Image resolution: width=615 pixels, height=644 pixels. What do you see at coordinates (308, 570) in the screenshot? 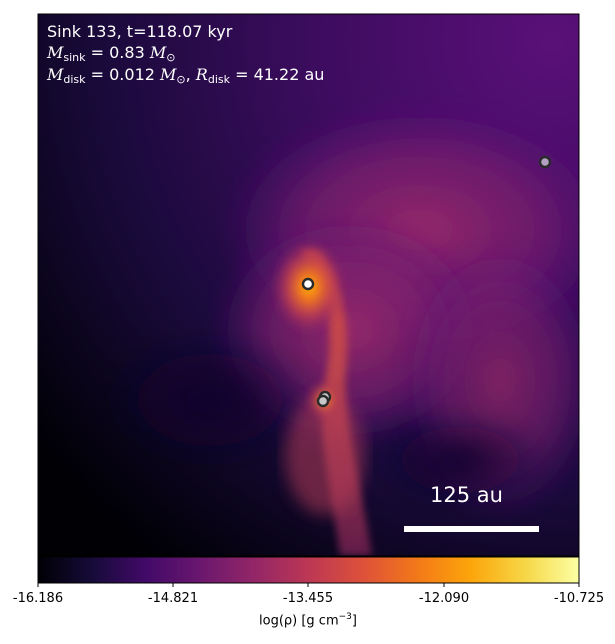
I see `colorbar` at bounding box center [308, 570].